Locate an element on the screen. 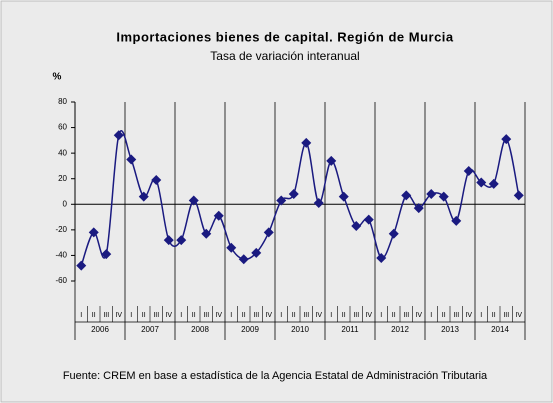  year-label: 2011 is located at coordinates (350, 329).